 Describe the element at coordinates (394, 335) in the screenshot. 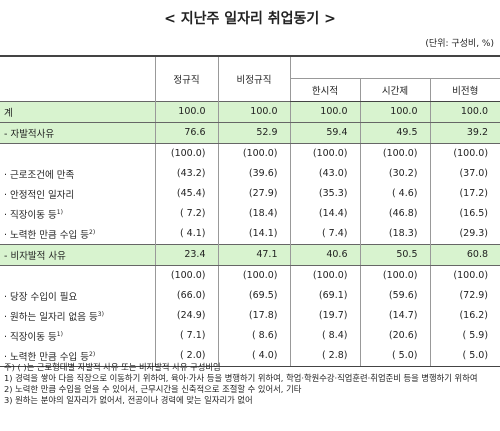

I see `value-cell: (20.6)` at that location.